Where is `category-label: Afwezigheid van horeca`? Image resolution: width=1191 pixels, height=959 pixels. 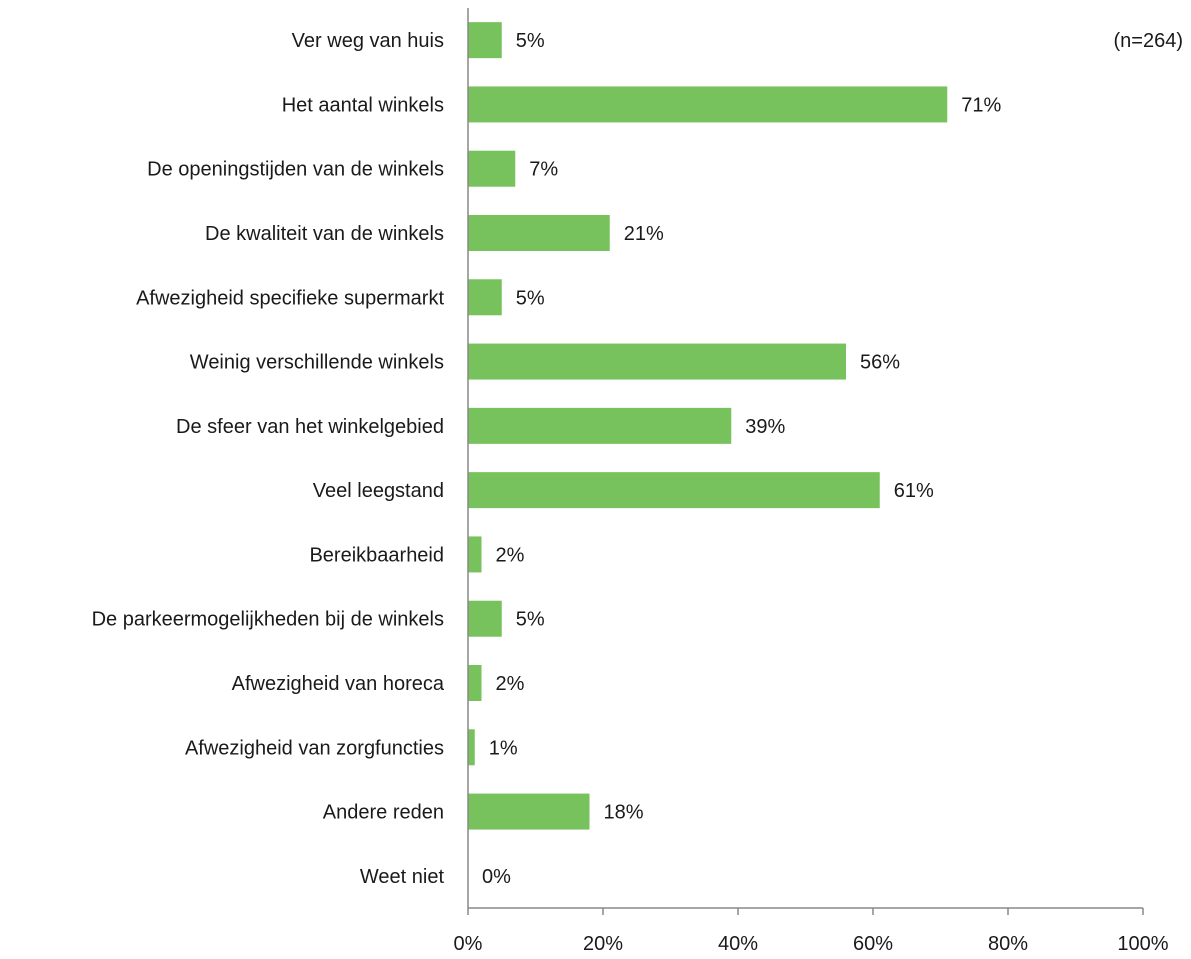 category-label: Afwezigheid van horeca is located at coordinates (338, 684).